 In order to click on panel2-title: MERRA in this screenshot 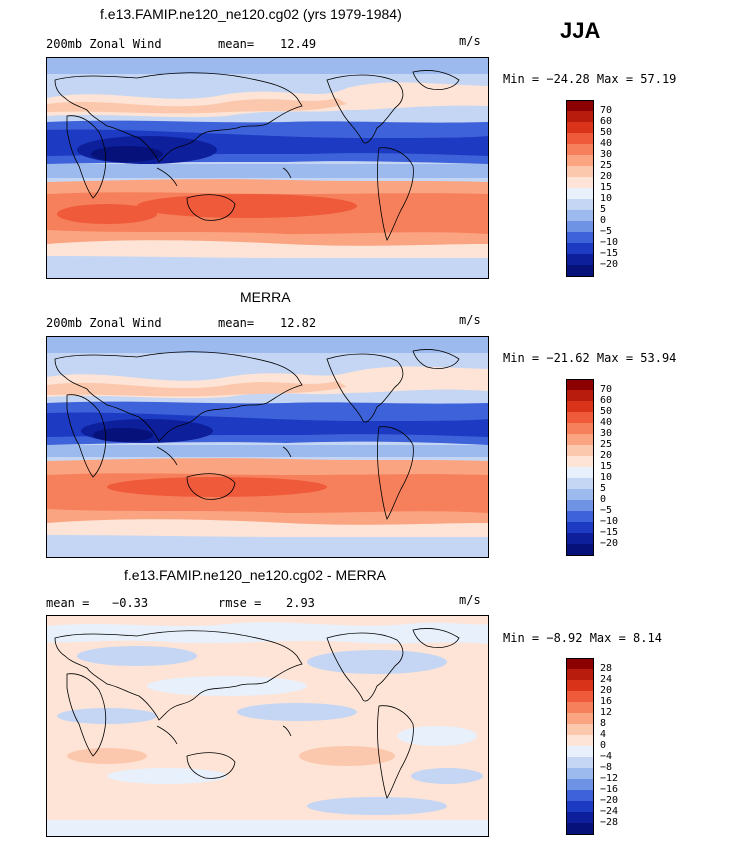, I will do `click(265, 297)`.